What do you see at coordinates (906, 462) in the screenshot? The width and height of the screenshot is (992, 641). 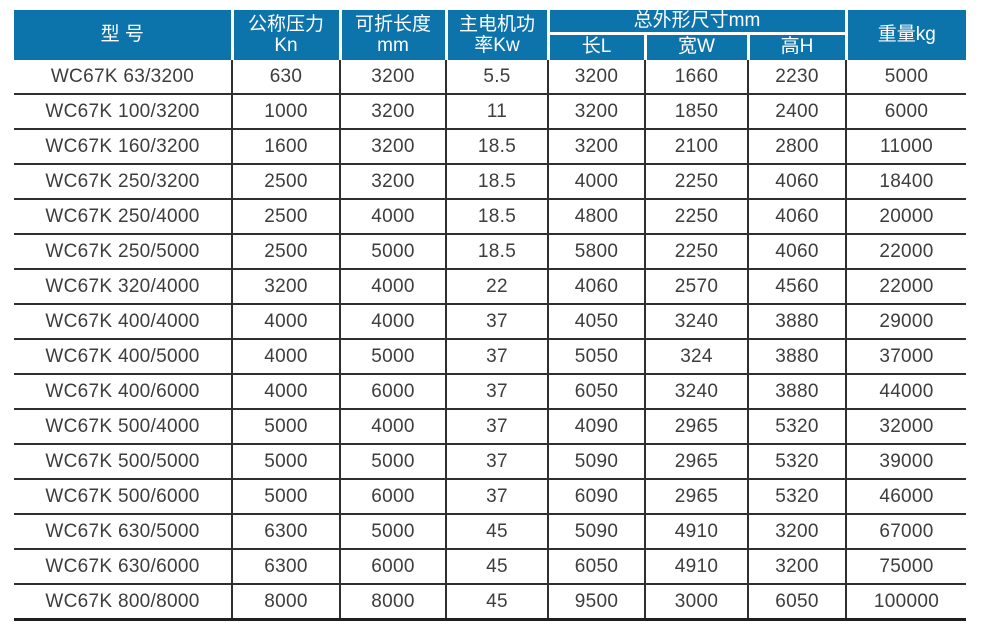 I see `cell-weight: 39000` at bounding box center [906, 462].